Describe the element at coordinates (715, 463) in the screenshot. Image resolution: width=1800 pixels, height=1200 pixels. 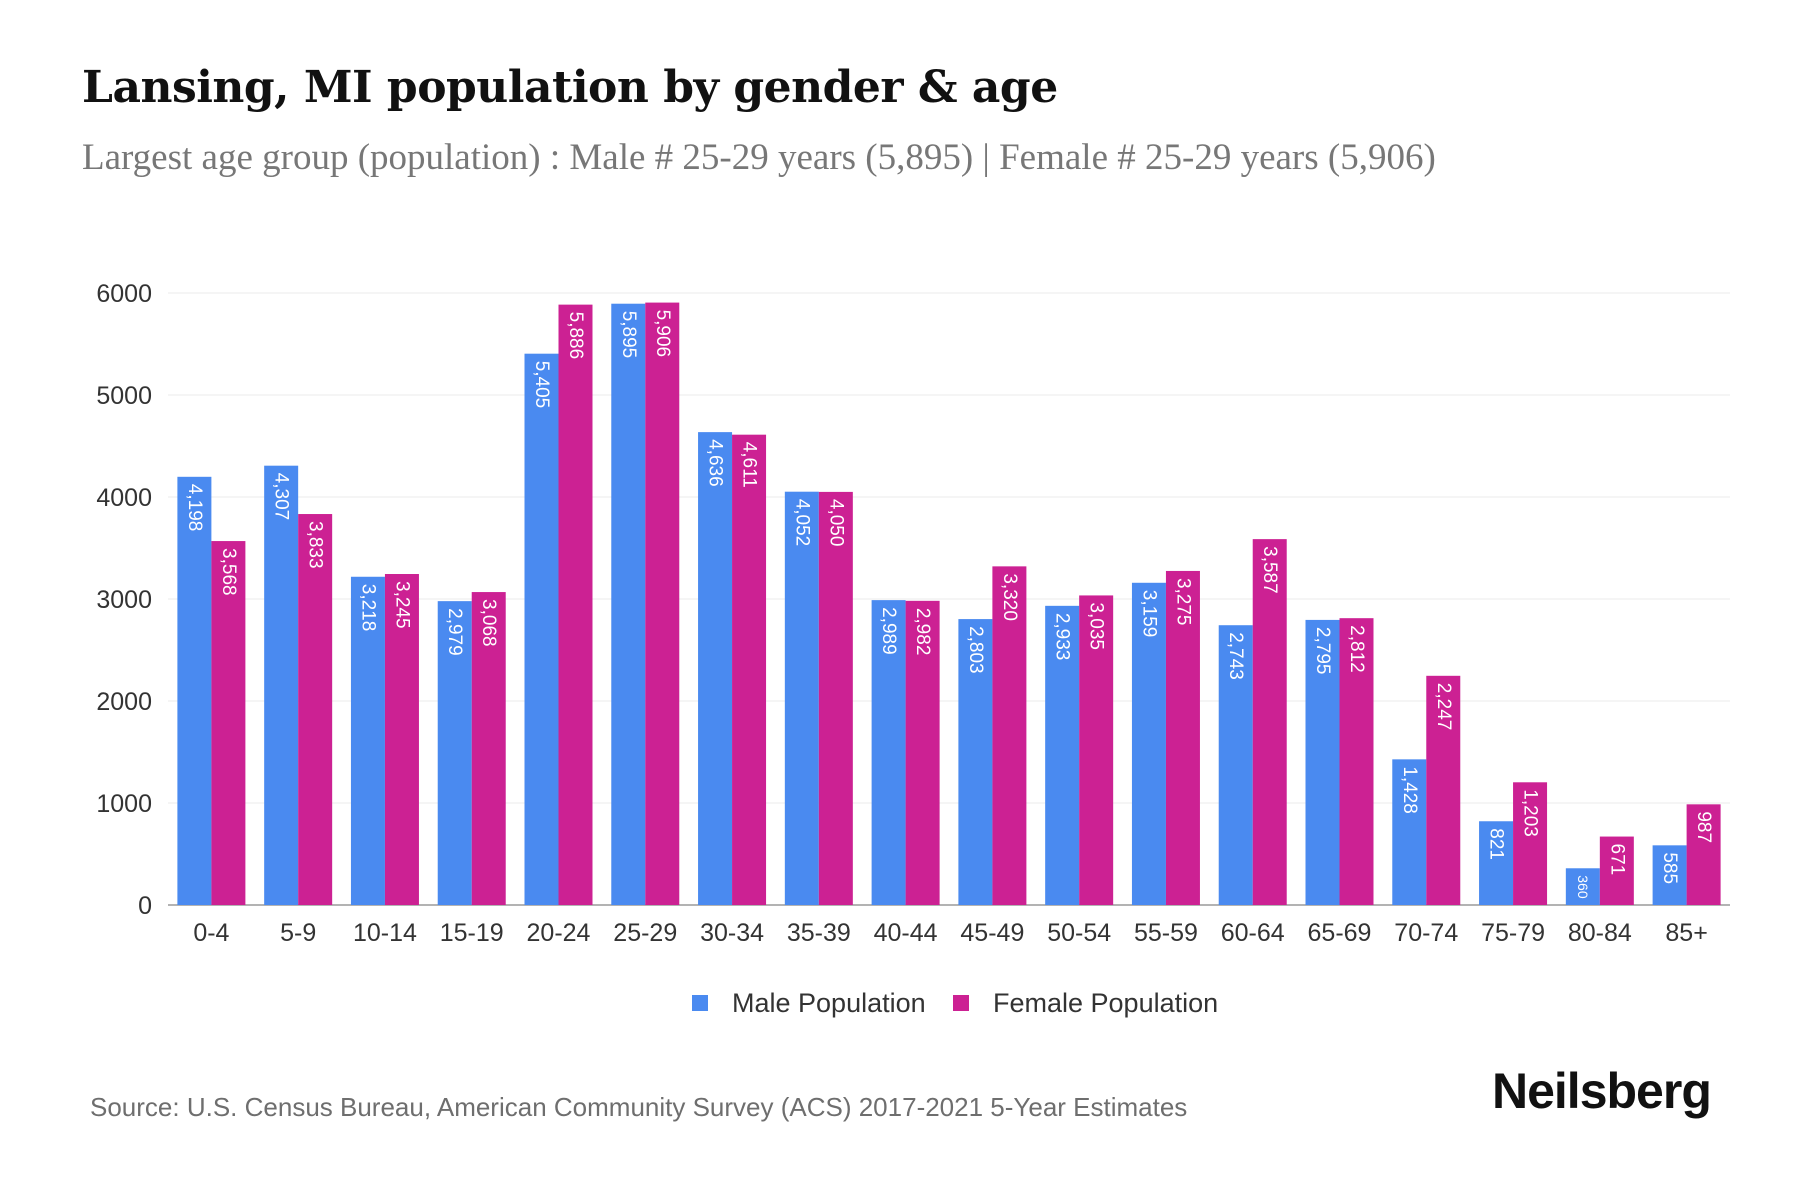
I see `data-label: 4,636` at that location.